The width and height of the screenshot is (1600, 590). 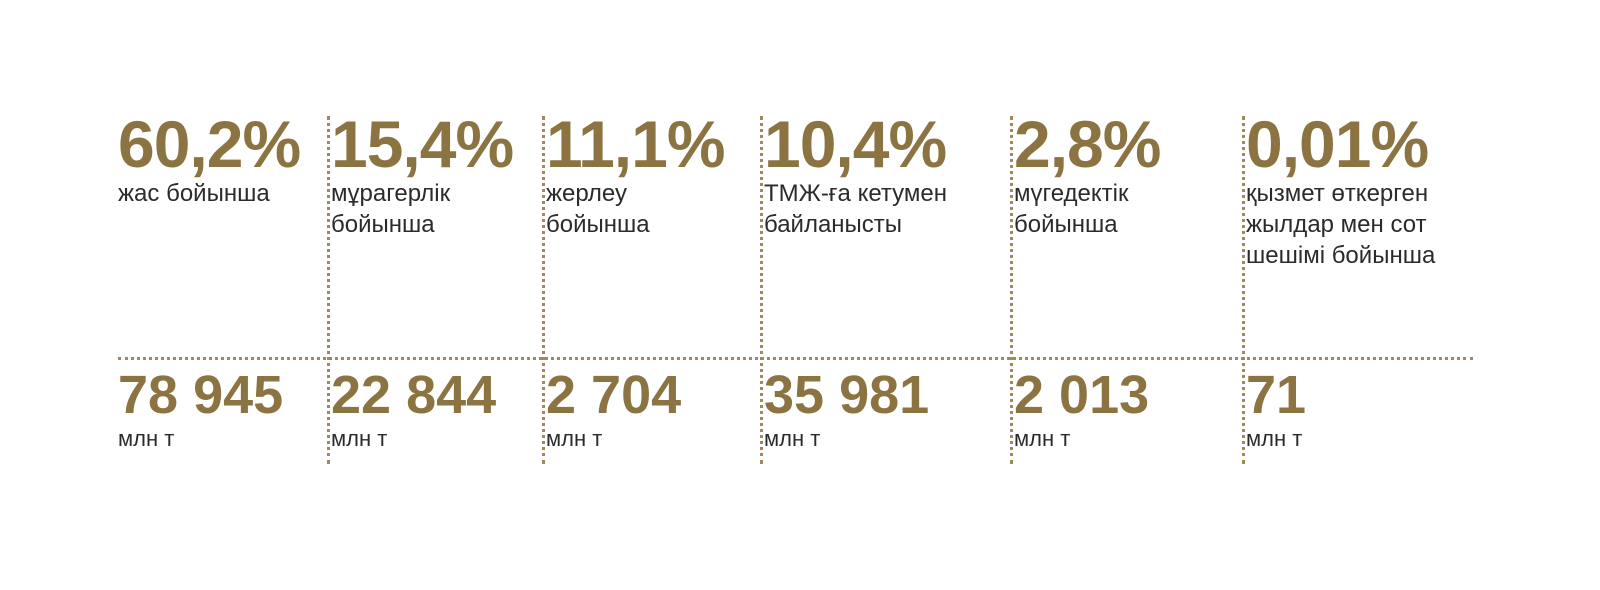 What do you see at coordinates (614, 395) in the screenshot?
I see `stat-amount: 2 704` at bounding box center [614, 395].